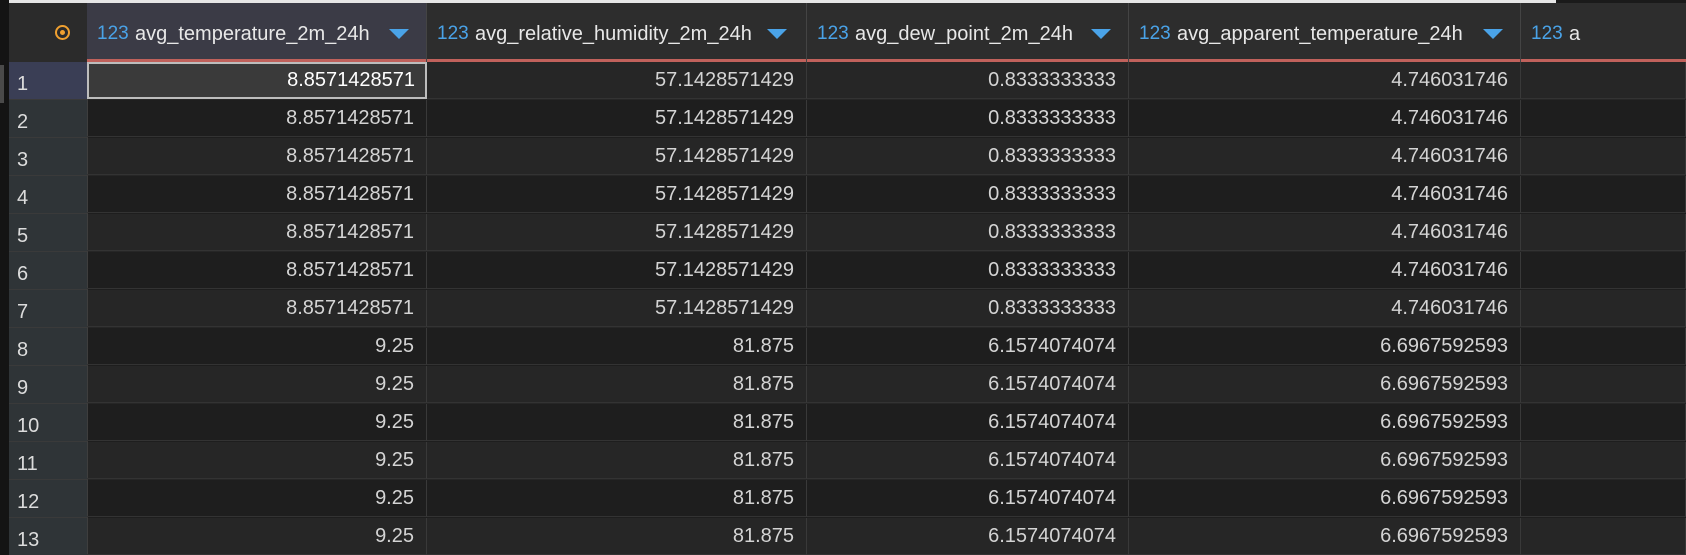  I want to click on table-row: 8 9.25 81.875 6.1574074074 6.6967592593, so click(847, 347).